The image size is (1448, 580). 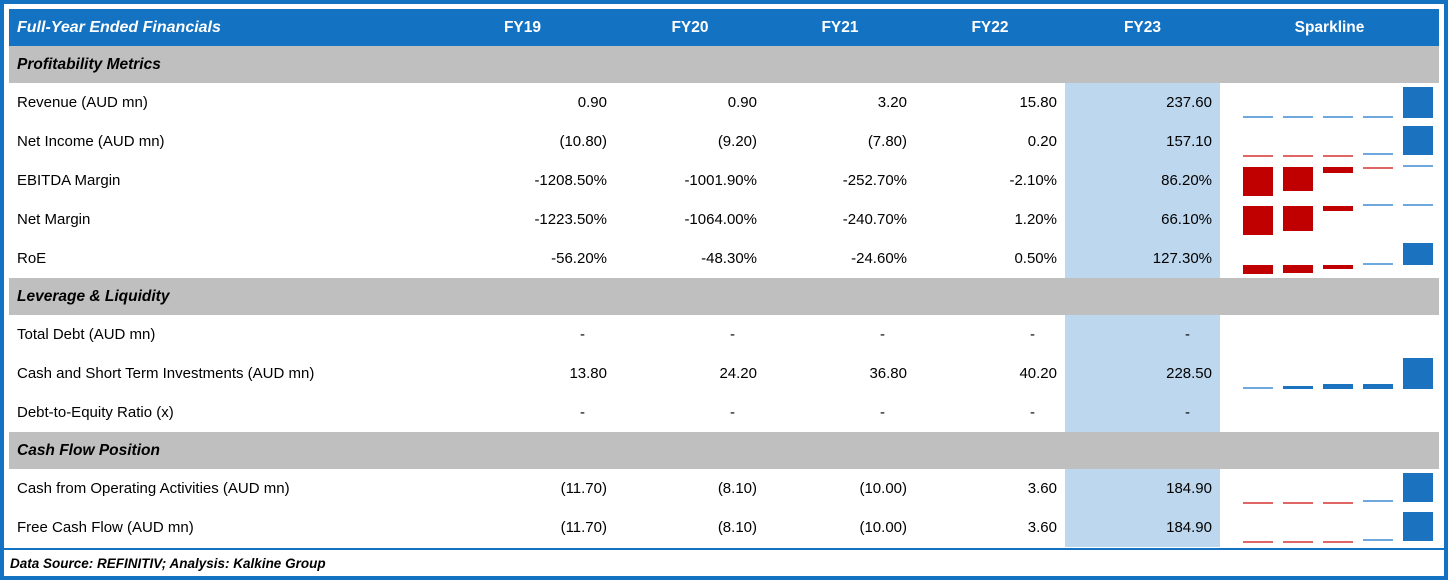 I want to click on section-band-cash-flow-position: Cash Flow Position, so click(x=724, y=450).